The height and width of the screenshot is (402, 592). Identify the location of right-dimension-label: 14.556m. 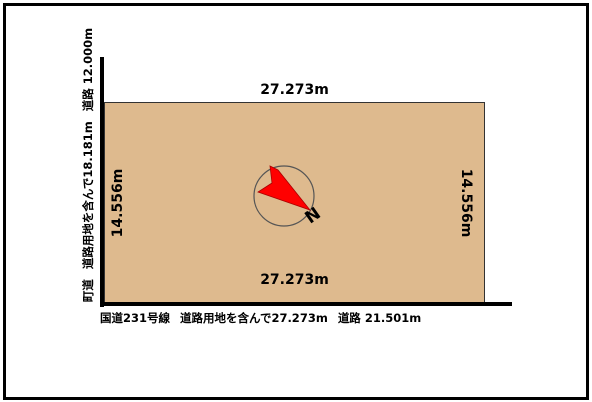
(466, 203).